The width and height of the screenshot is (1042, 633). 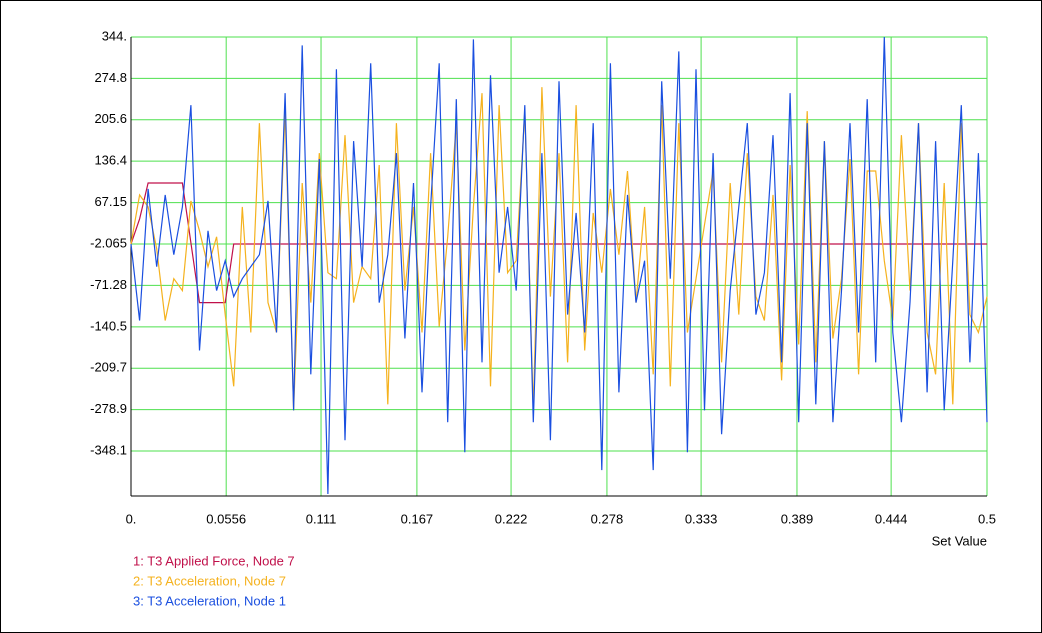 What do you see at coordinates (891, 518) in the screenshot?
I see `x-tick-label: 0.444` at bounding box center [891, 518].